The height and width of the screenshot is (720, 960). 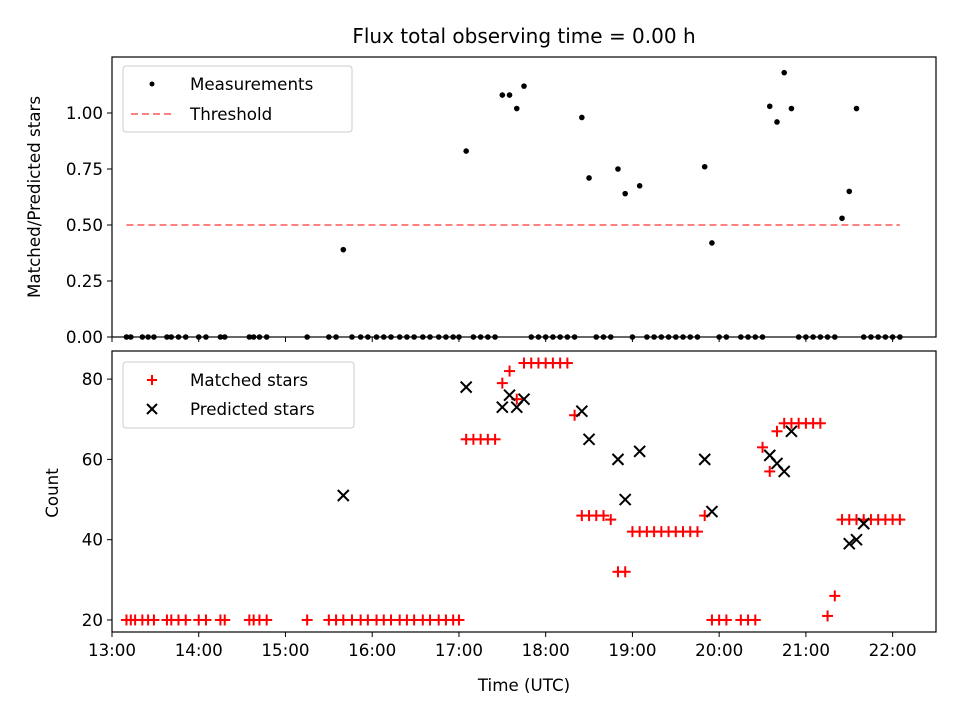 I want to click on bottom-y-tick-label: 40, so click(x=92, y=540).